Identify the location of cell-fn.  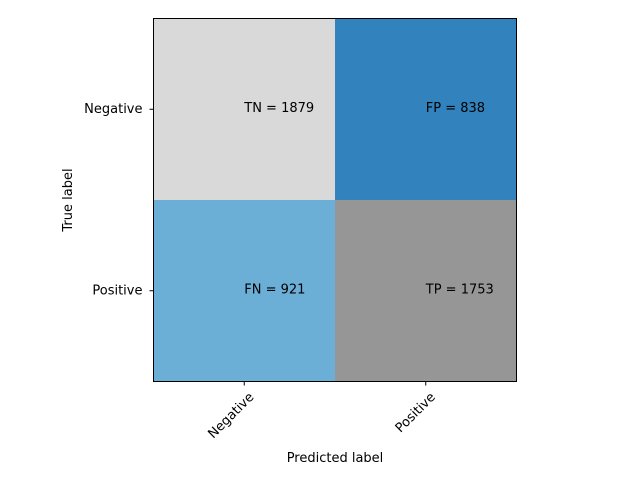
(244, 291).